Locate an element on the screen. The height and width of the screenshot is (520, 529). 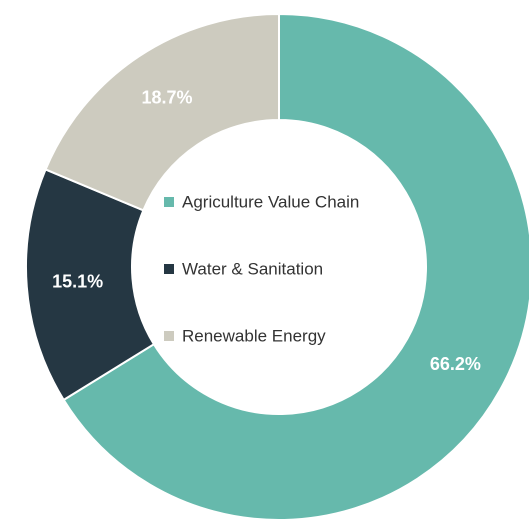
value-label: 15.1% is located at coordinates (77, 282).